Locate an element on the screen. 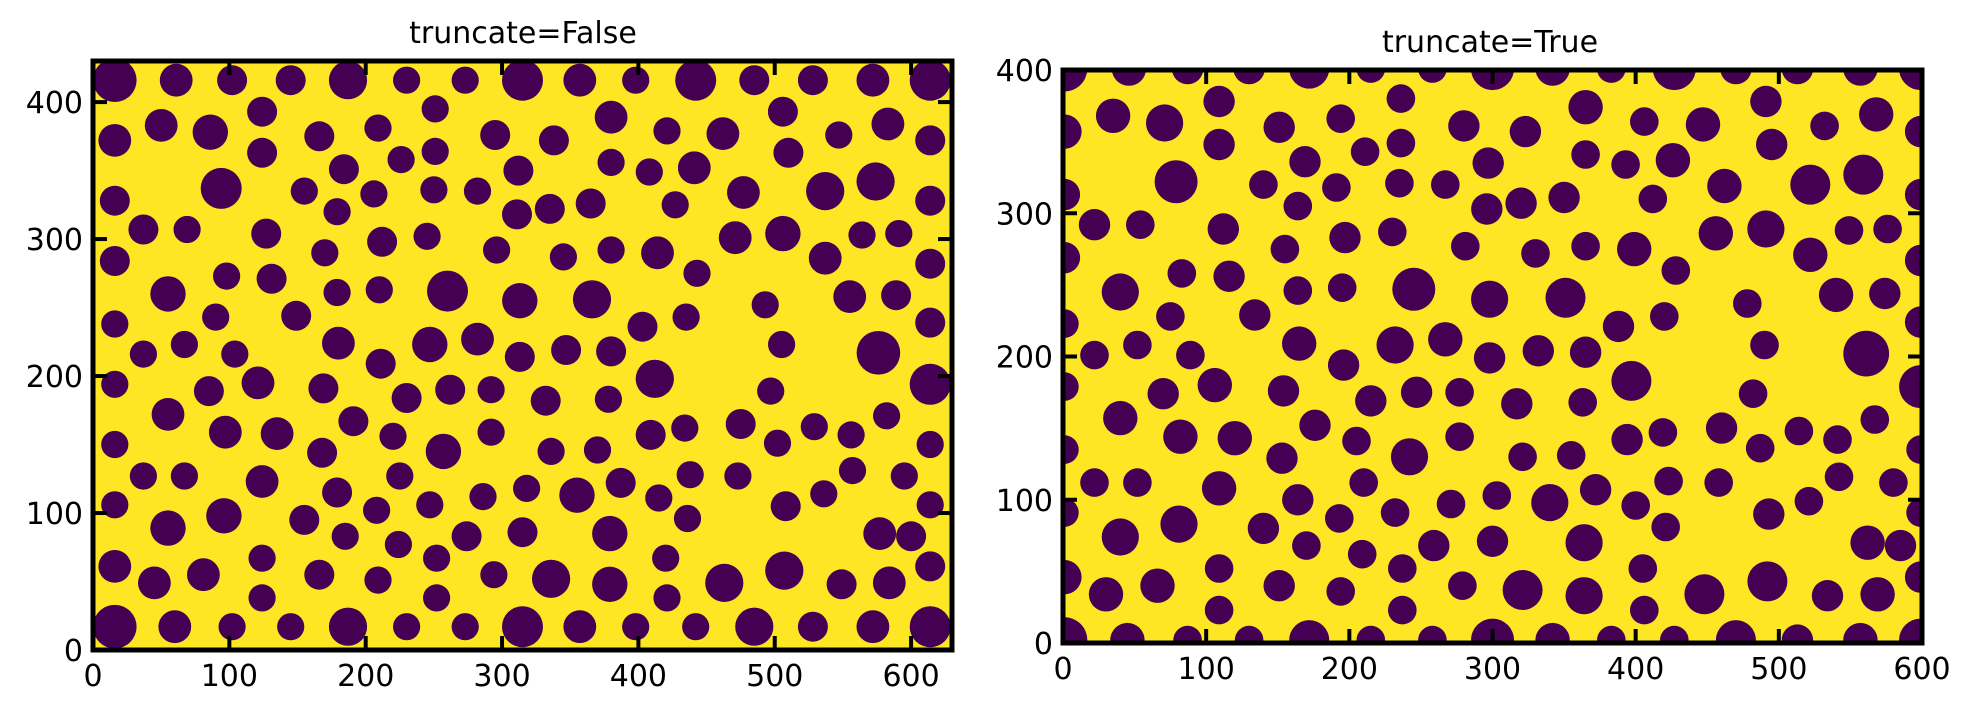  y-tick-label: 0 is located at coordinates (1043, 644).